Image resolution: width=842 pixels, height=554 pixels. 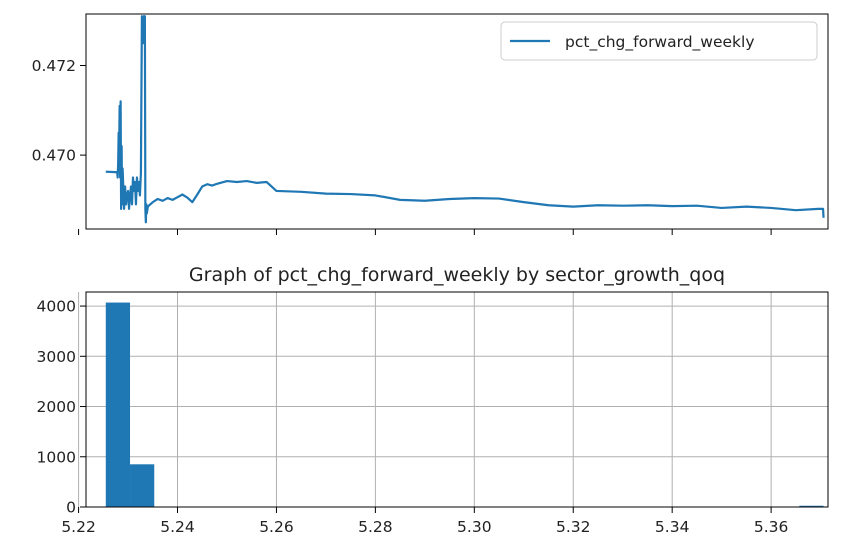 I want to click on legend: pct_chg_forward_weekly, so click(x=659, y=41).